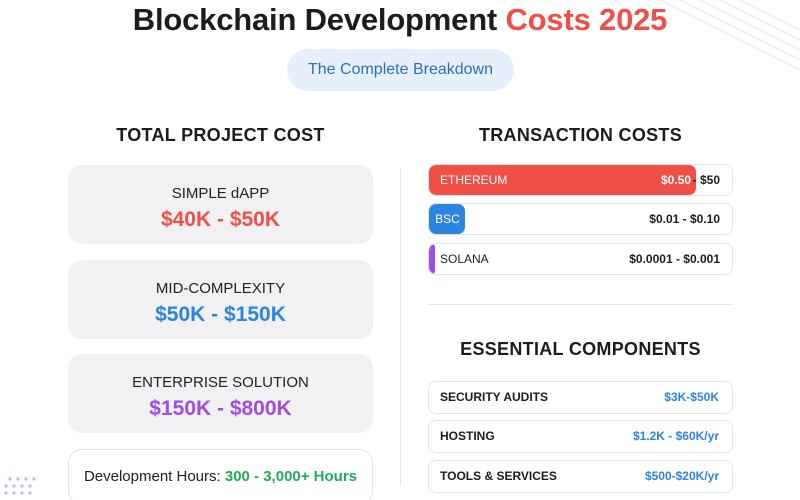 The width and height of the screenshot is (800, 500). Describe the element at coordinates (580, 135) in the screenshot. I see `transaction-costs-heading: TRANSACTION COSTS` at that location.